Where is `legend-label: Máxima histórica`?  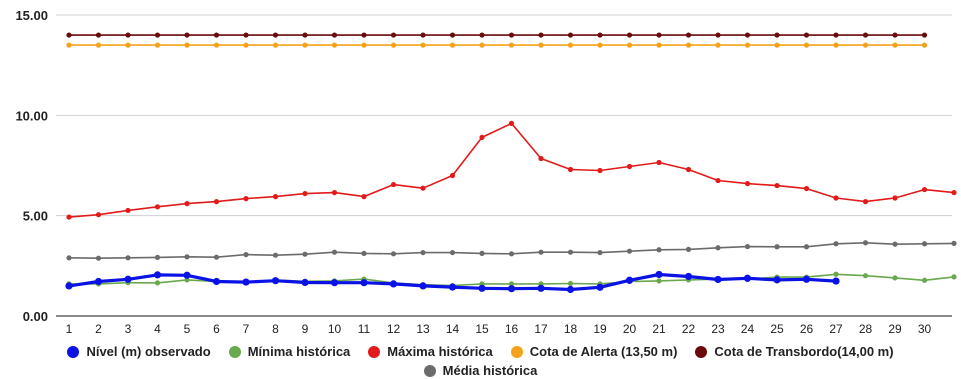 legend-label: Máxima histórica is located at coordinates (440, 351).